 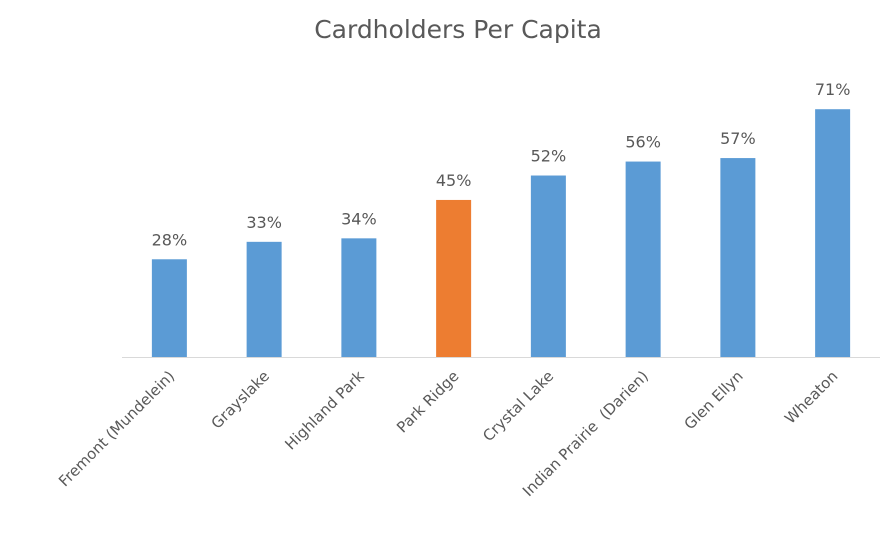 I want to click on data-label: 57%, so click(x=738, y=138).